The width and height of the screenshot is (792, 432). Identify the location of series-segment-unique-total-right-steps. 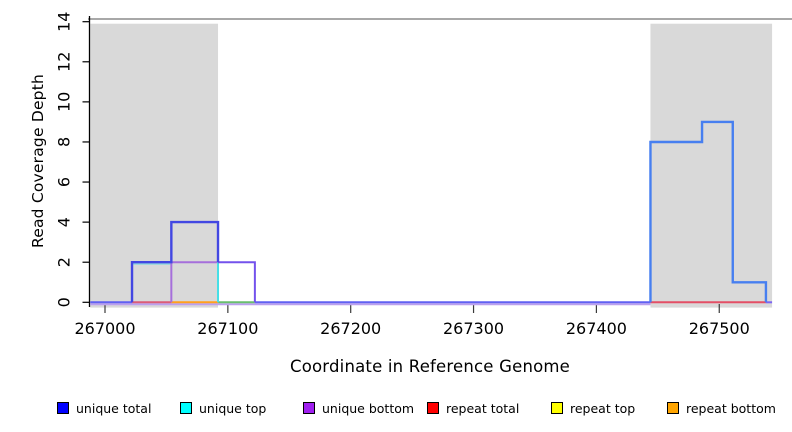
(708, 211).